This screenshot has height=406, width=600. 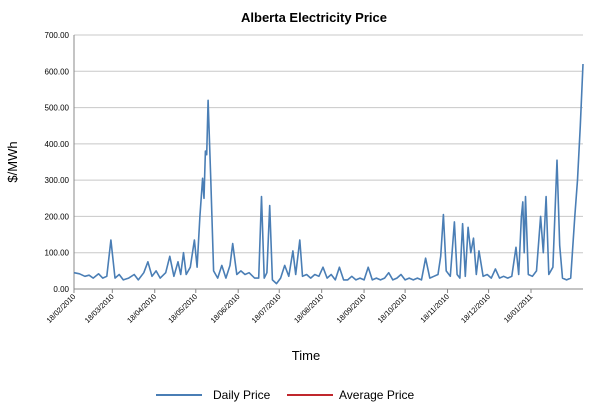 What do you see at coordinates (57, 253) in the screenshot?
I see `y-tick-label: 100.00` at bounding box center [57, 253].